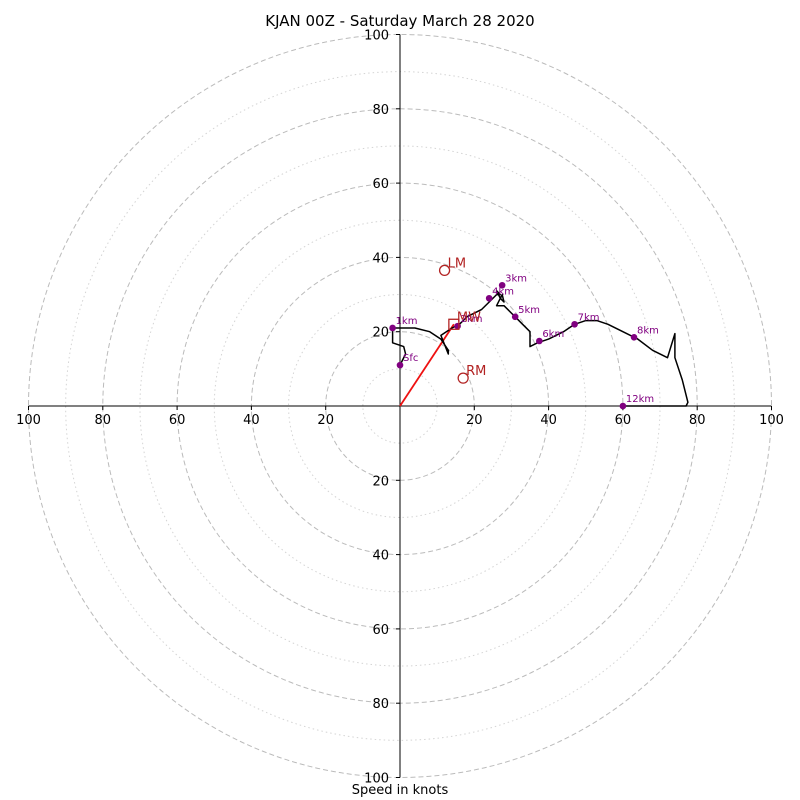 The image size is (800, 800). I want to click on height-marker-label: 4km, so click(503, 291).